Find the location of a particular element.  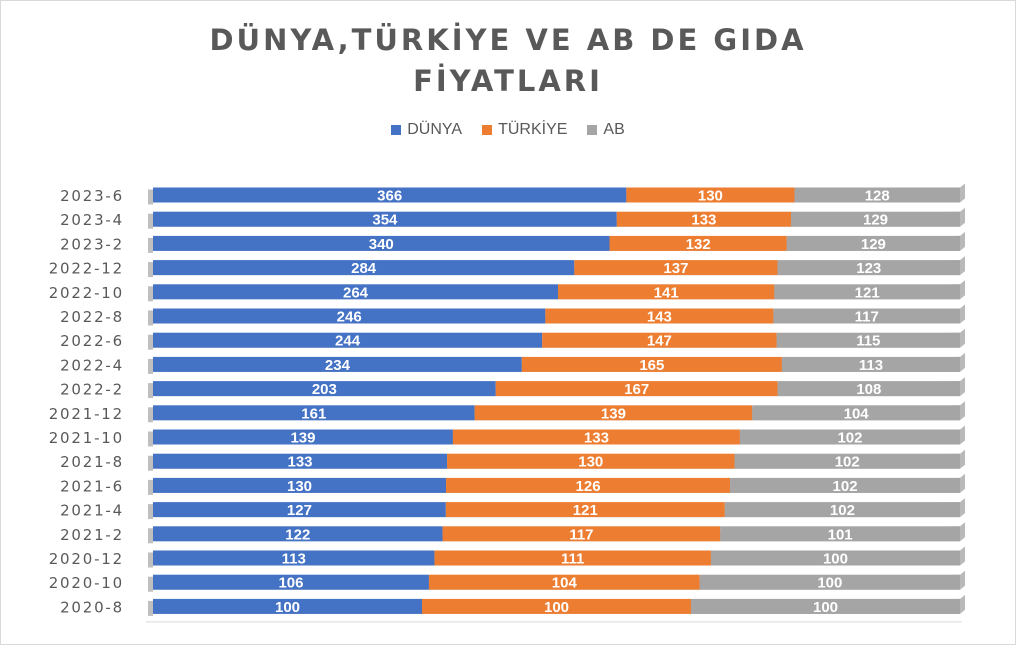

data-label-t-rki-ye-2023-4: 133 is located at coordinates (703, 220).